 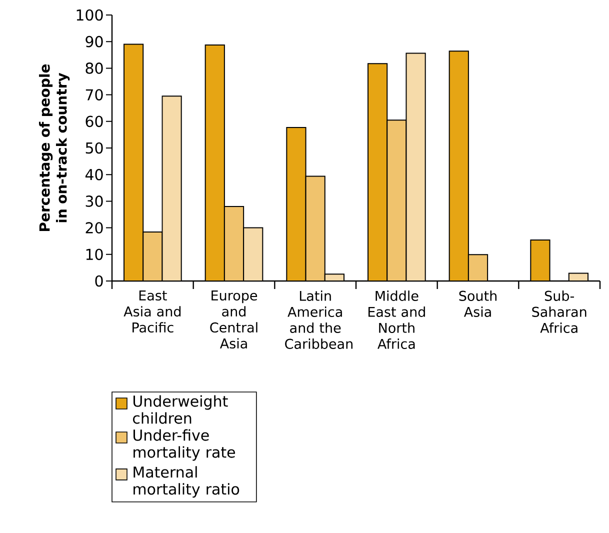 What do you see at coordinates (187, 482) in the screenshot?
I see `legend-label: Maternal mortality ratio` at bounding box center [187, 482].